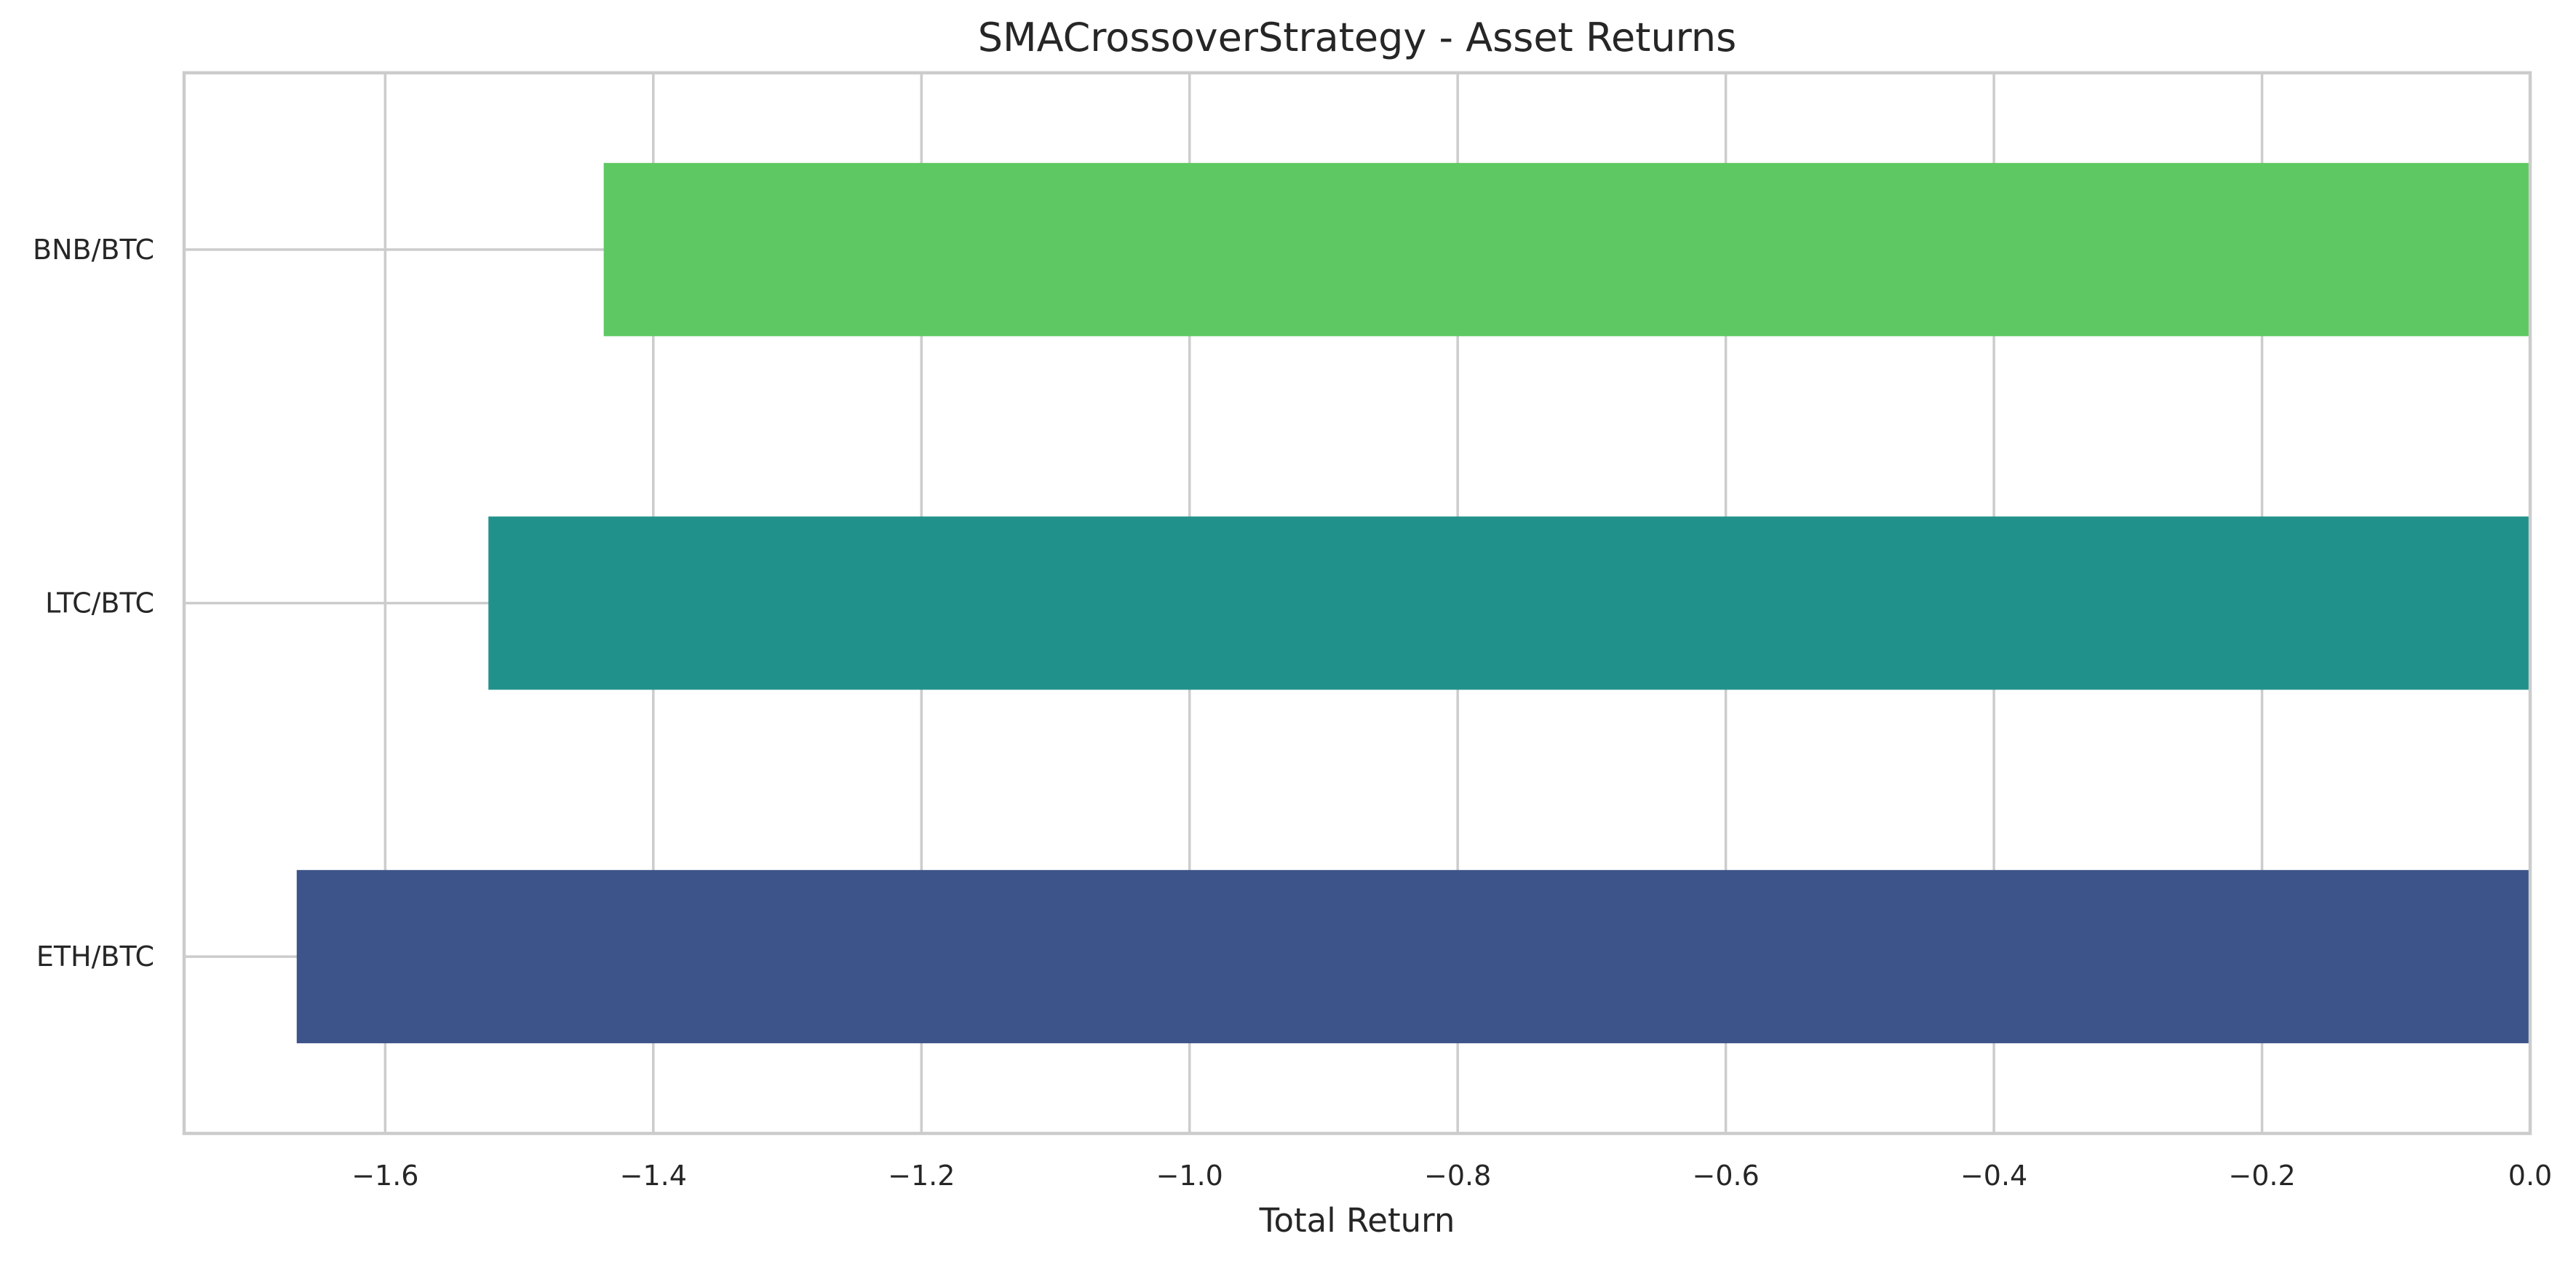 The height and width of the screenshot is (1263, 2576). What do you see at coordinates (1457, 1176) in the screenshot?
I see `x-tick-label: −0.8` at bounding box center [1457, 1176].